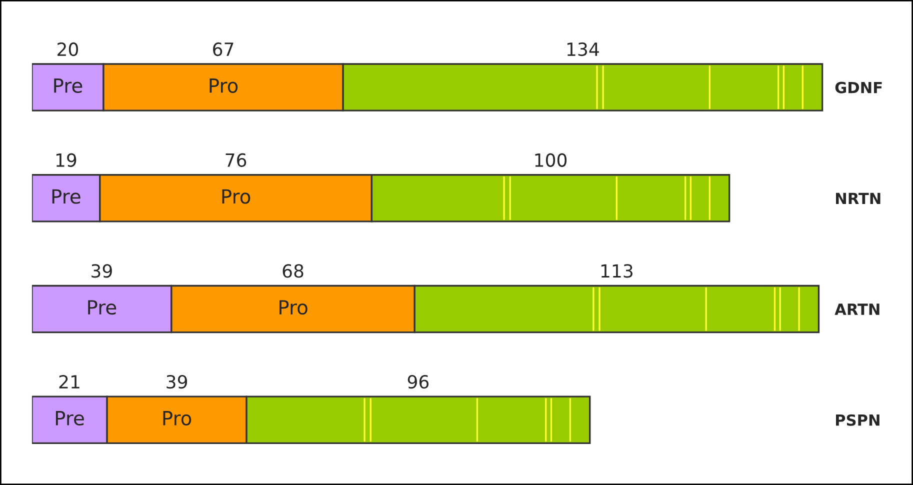 Image resolution: width=913 pixels, height=485 pixels. I want to click on y-tick-label: ARTN, so click(857, 309).